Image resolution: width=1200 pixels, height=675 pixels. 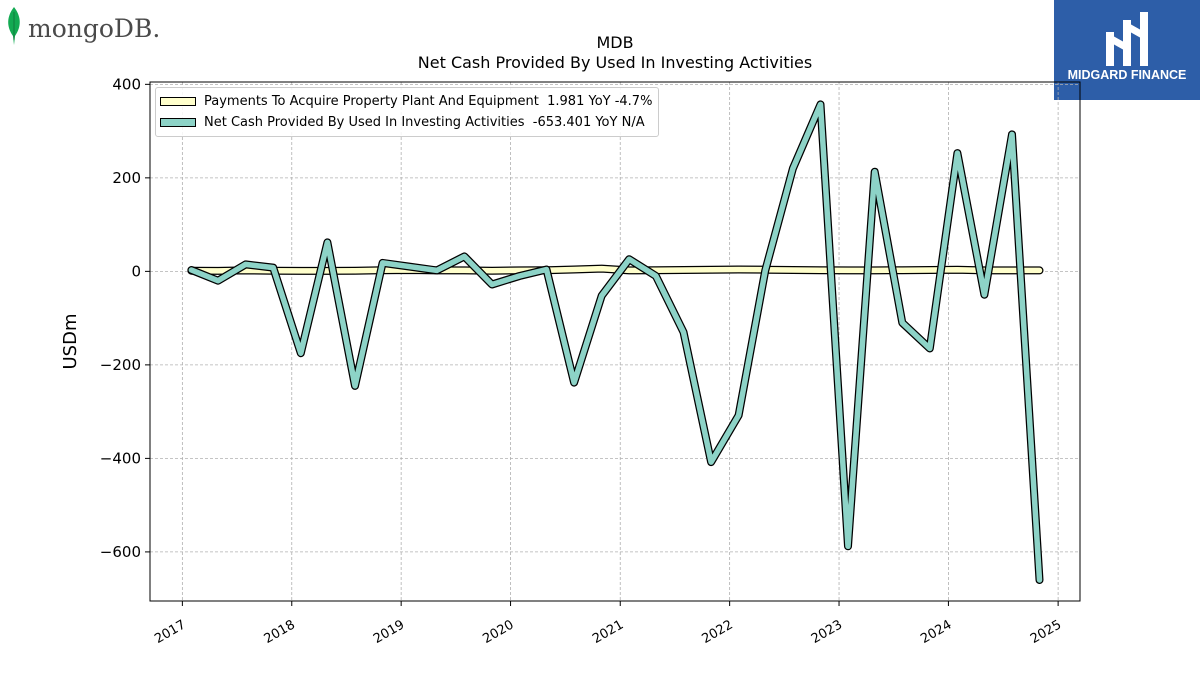 What do you see at coordinates (170, 632) in the screenshot?
I see `x-tick-label: 2017` at bounding box center [170, 632].